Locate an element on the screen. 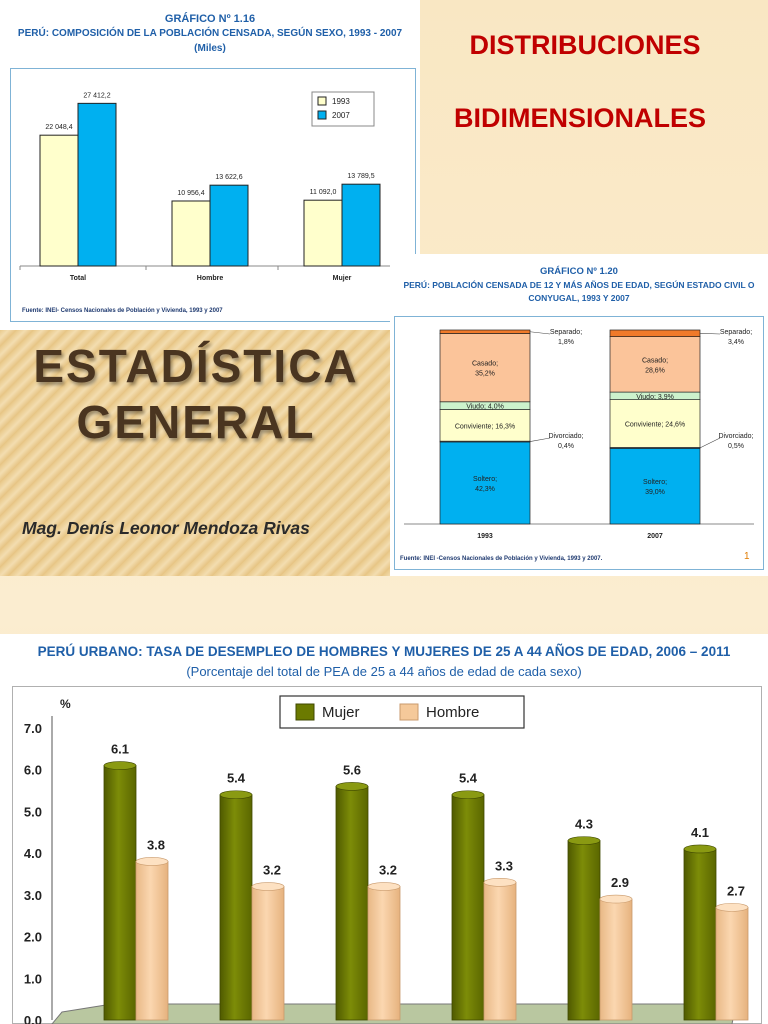  chart1-legend-label-1993: 1993 is located at coordinates (341, 101).